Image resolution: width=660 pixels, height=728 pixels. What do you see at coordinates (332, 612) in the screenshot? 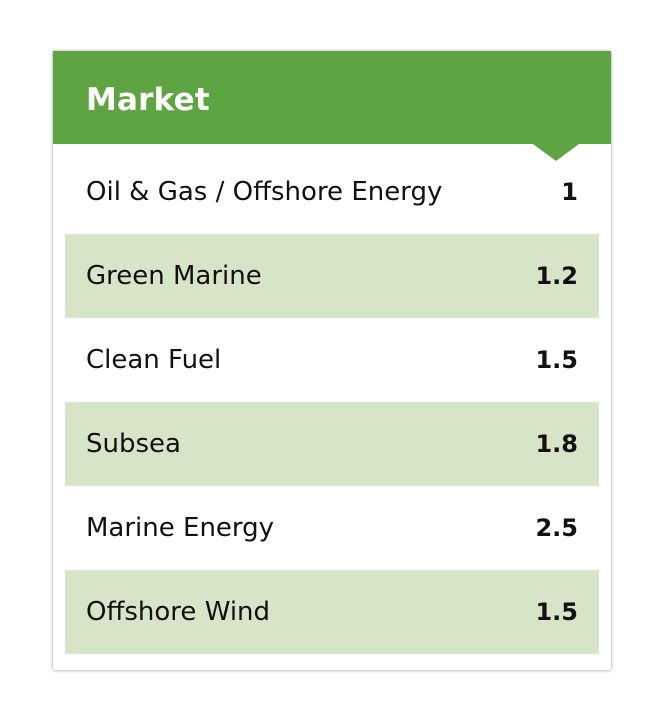
I see `table-row: Offshore Wind 1.5` at bounding box center [332, 612].